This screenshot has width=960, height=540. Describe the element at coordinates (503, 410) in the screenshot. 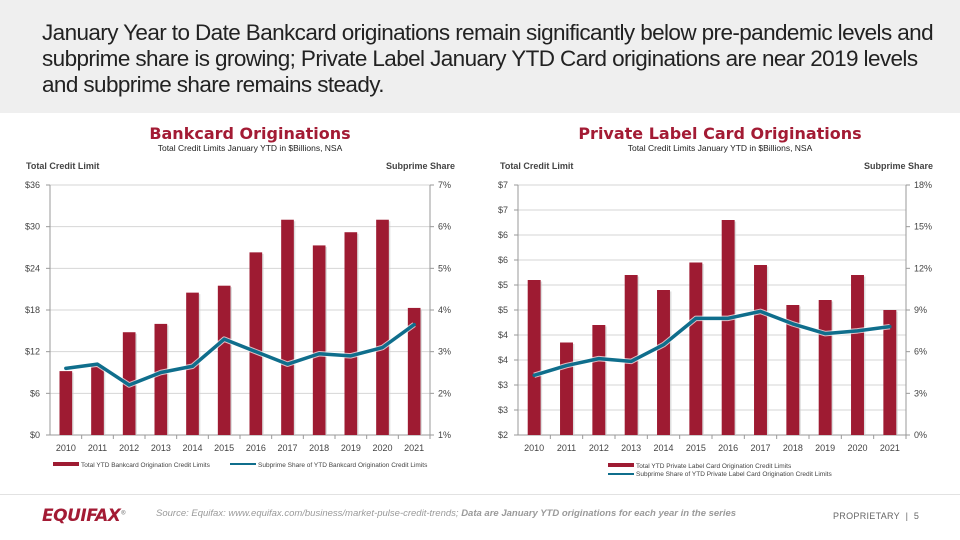

I see `y-tick-label: $3` at that location.